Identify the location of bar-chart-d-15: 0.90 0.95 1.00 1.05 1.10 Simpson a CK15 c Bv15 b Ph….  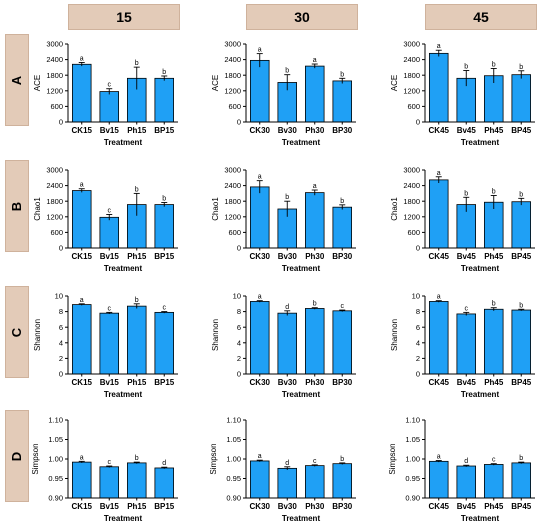
(104, 469).